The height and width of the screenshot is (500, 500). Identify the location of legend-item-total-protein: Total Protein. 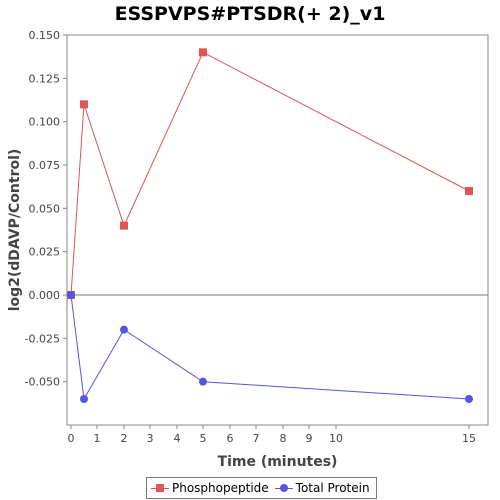
(322, 488).